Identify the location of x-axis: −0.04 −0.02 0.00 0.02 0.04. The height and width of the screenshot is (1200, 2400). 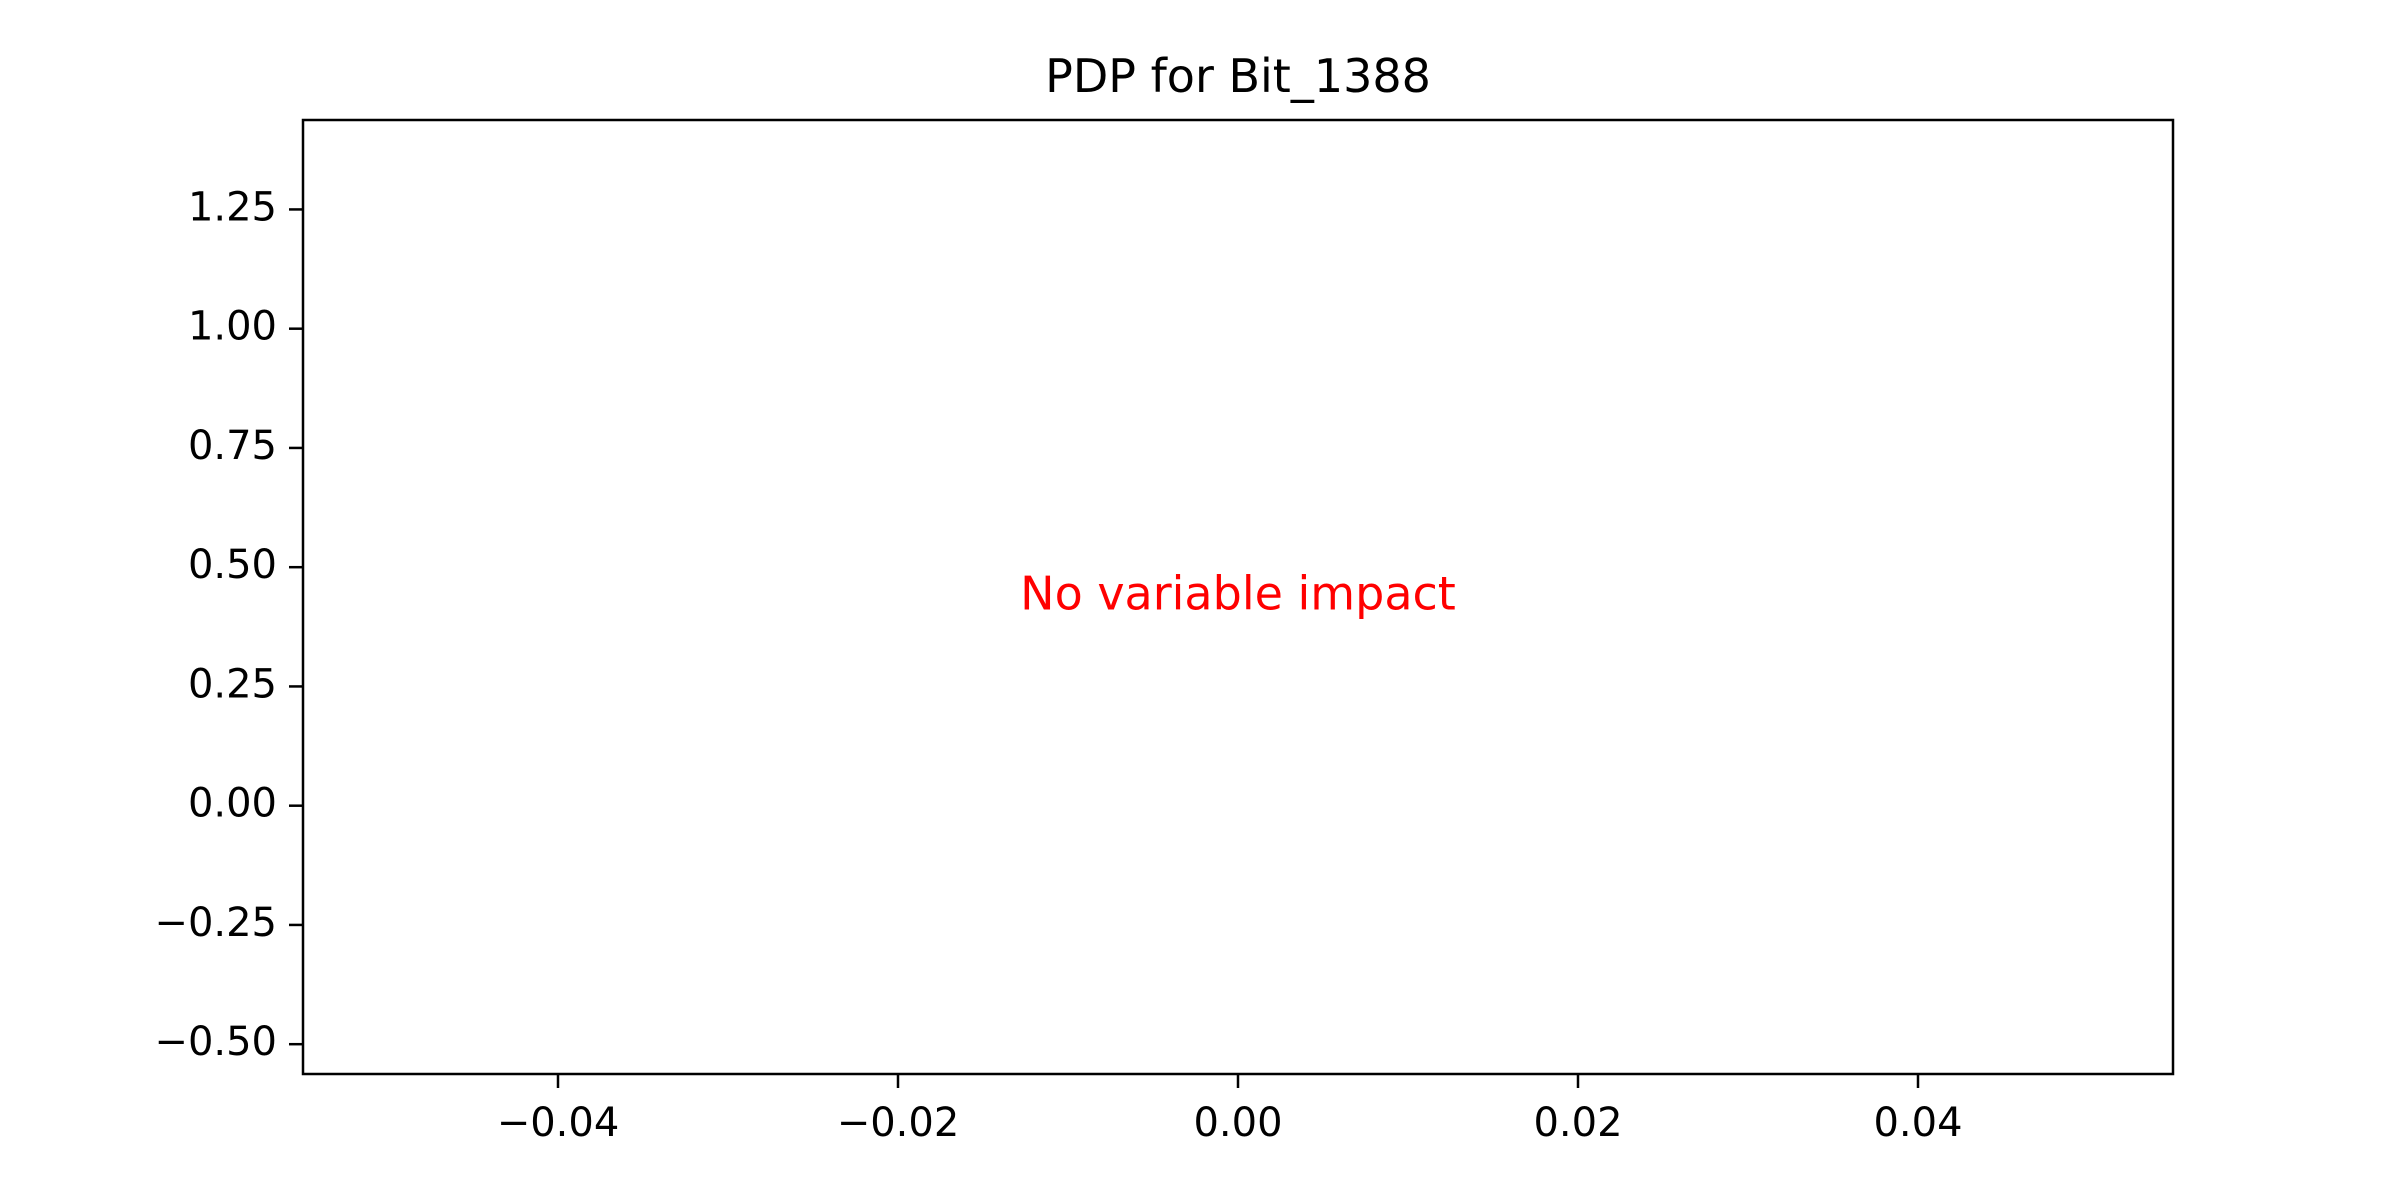
(1230, 1110).